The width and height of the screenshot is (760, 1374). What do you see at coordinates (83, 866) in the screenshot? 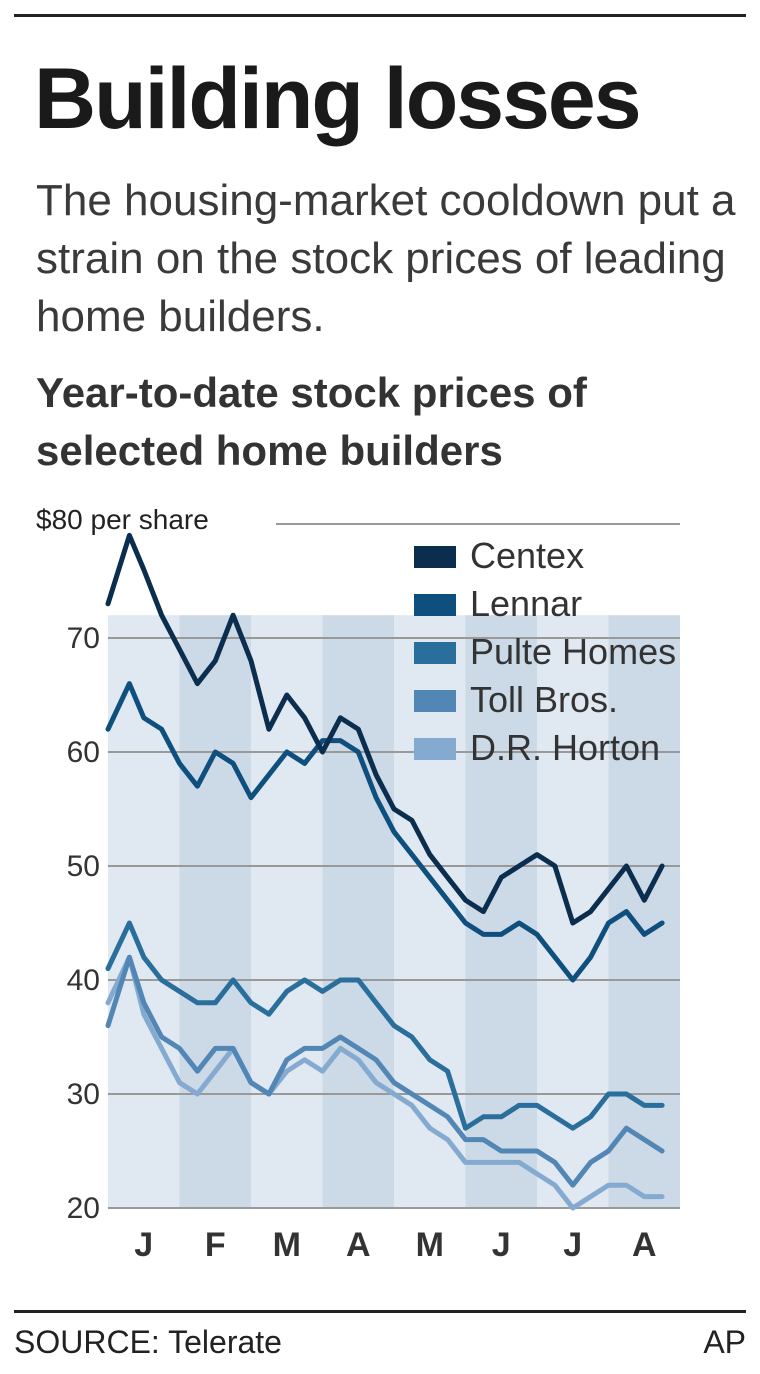
I see `y-tick-label: 50` at bounding box center [83, 866].